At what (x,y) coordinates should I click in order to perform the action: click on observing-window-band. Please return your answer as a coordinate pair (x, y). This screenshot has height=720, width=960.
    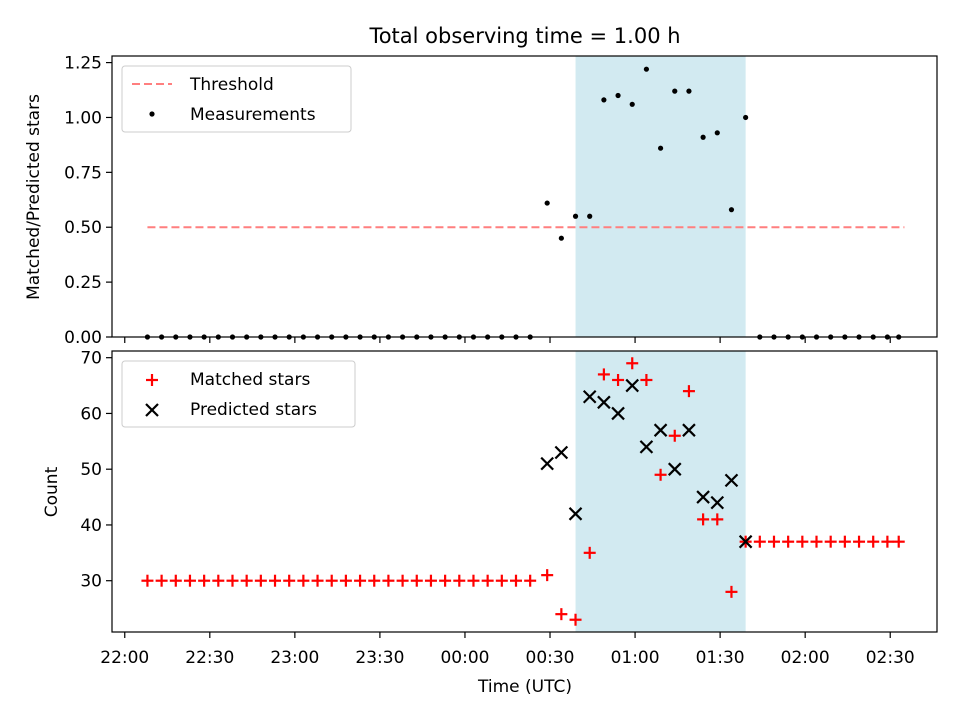
    Looking at the image, I should click on (660, 196).